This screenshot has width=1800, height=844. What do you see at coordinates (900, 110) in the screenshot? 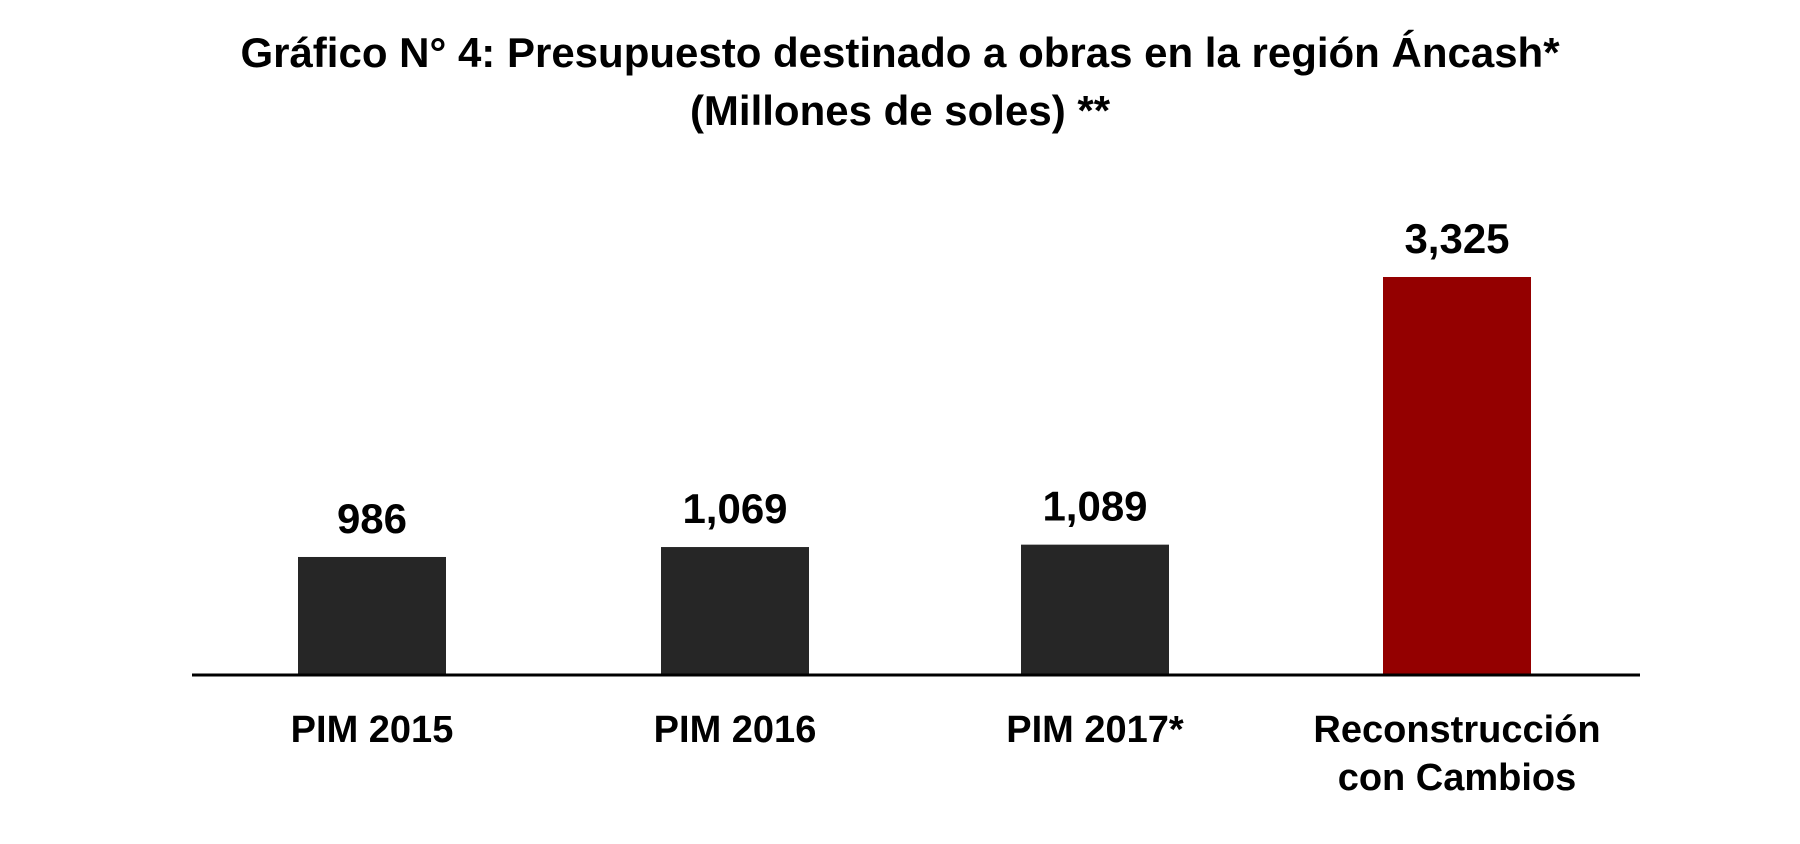
I see `chart-subtitle: (Millones de soles) **` at bounding box center [900, 110].